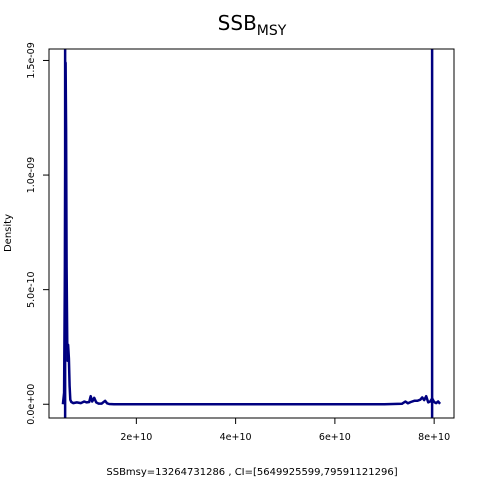 This screenshot has width=480, height=480. I want to click on x-tick-label: 6e+10, so click(335, 437).